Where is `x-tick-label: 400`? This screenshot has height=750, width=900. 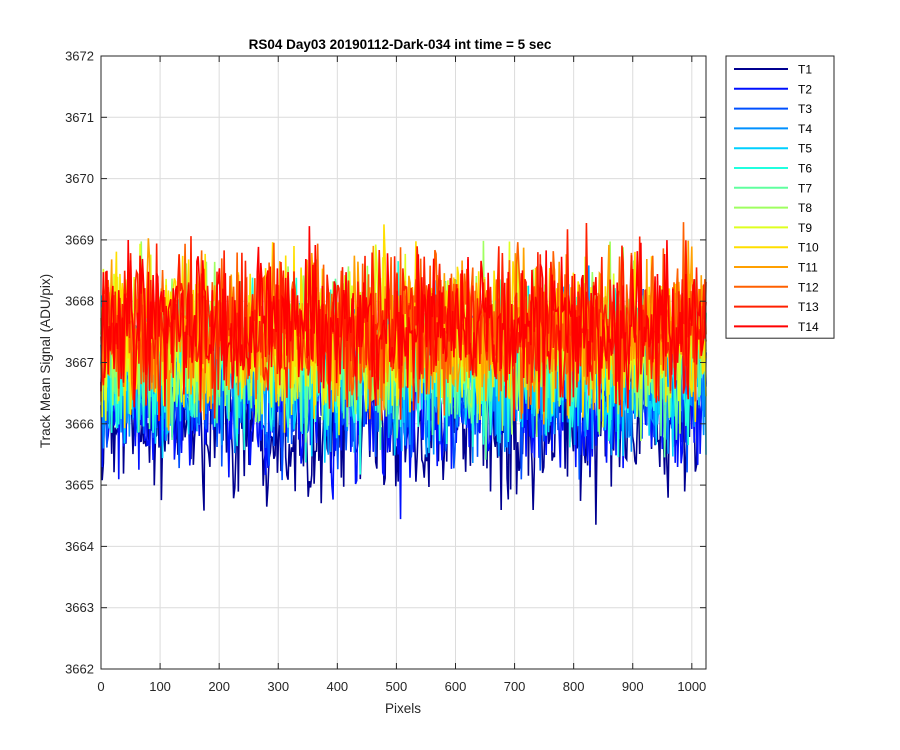 x-tick-label: 400 is located at coordinates (337, 686).